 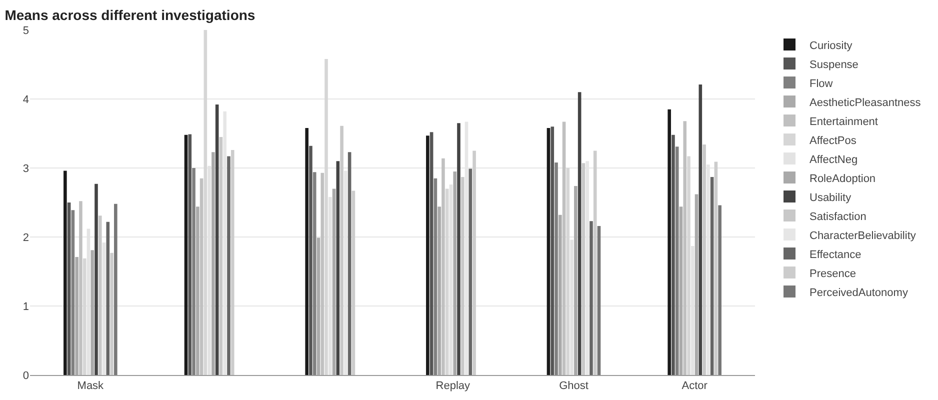 What do you see at coordinates (25, 168) in the screenshot?
I see `y-tick-label: 3` at bounding box center [25, 168].